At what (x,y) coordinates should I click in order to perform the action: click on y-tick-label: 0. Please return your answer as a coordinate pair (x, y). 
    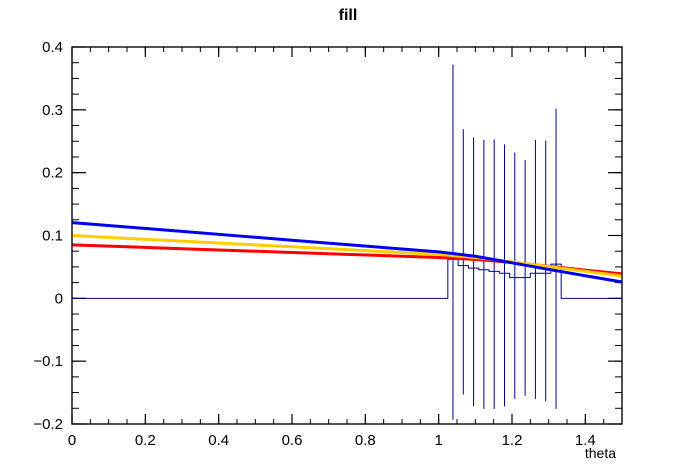
    Looking at the image, I should click on (59, 298).